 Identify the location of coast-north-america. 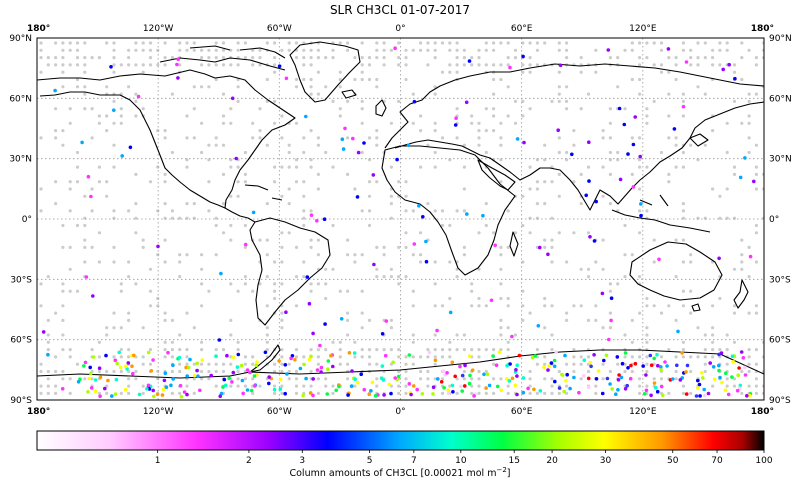
(166, 139).